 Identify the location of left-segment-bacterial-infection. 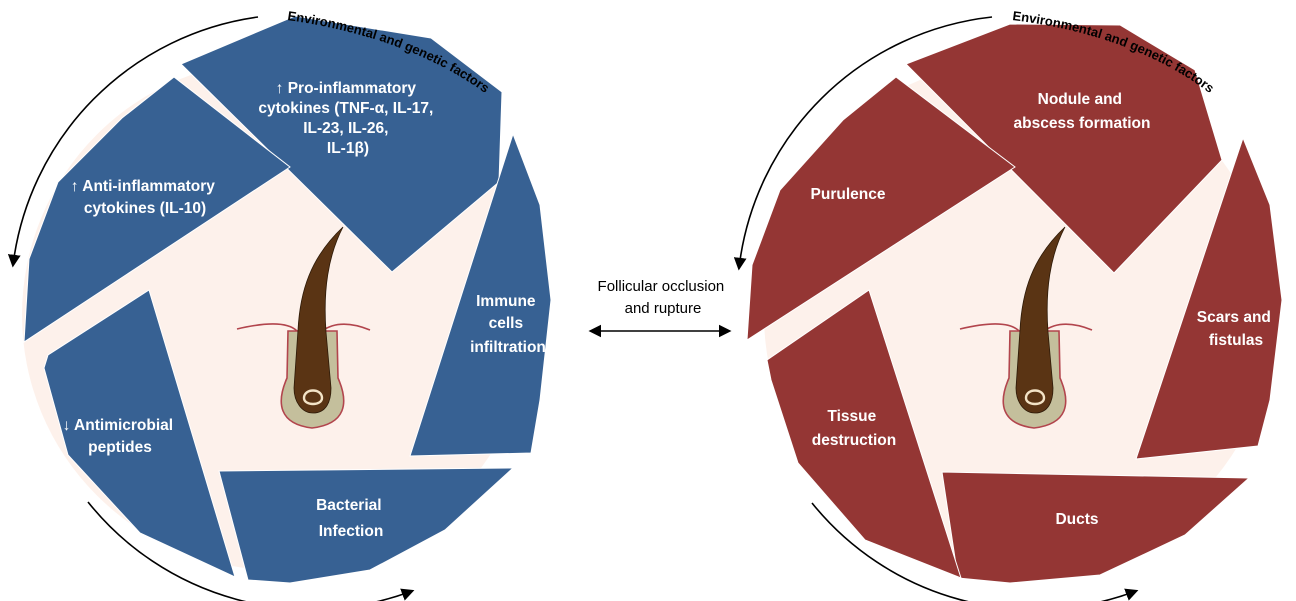
(366, 525).